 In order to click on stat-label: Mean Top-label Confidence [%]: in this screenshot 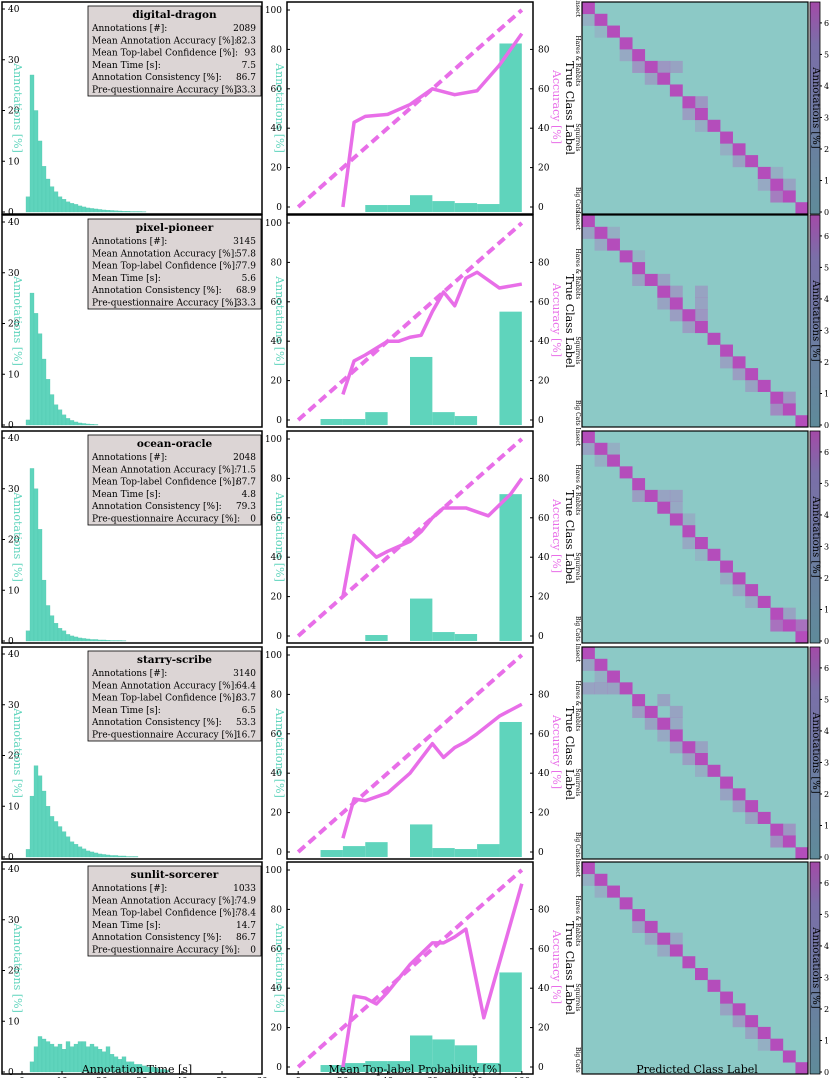, I will do `click(165, 699)`.